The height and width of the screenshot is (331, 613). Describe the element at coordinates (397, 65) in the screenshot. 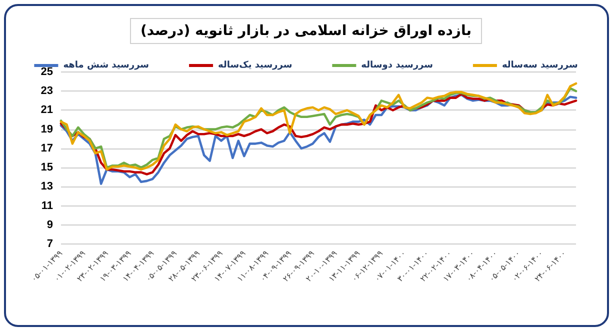

I see `legend-label: سررسید دوساله` at that location.